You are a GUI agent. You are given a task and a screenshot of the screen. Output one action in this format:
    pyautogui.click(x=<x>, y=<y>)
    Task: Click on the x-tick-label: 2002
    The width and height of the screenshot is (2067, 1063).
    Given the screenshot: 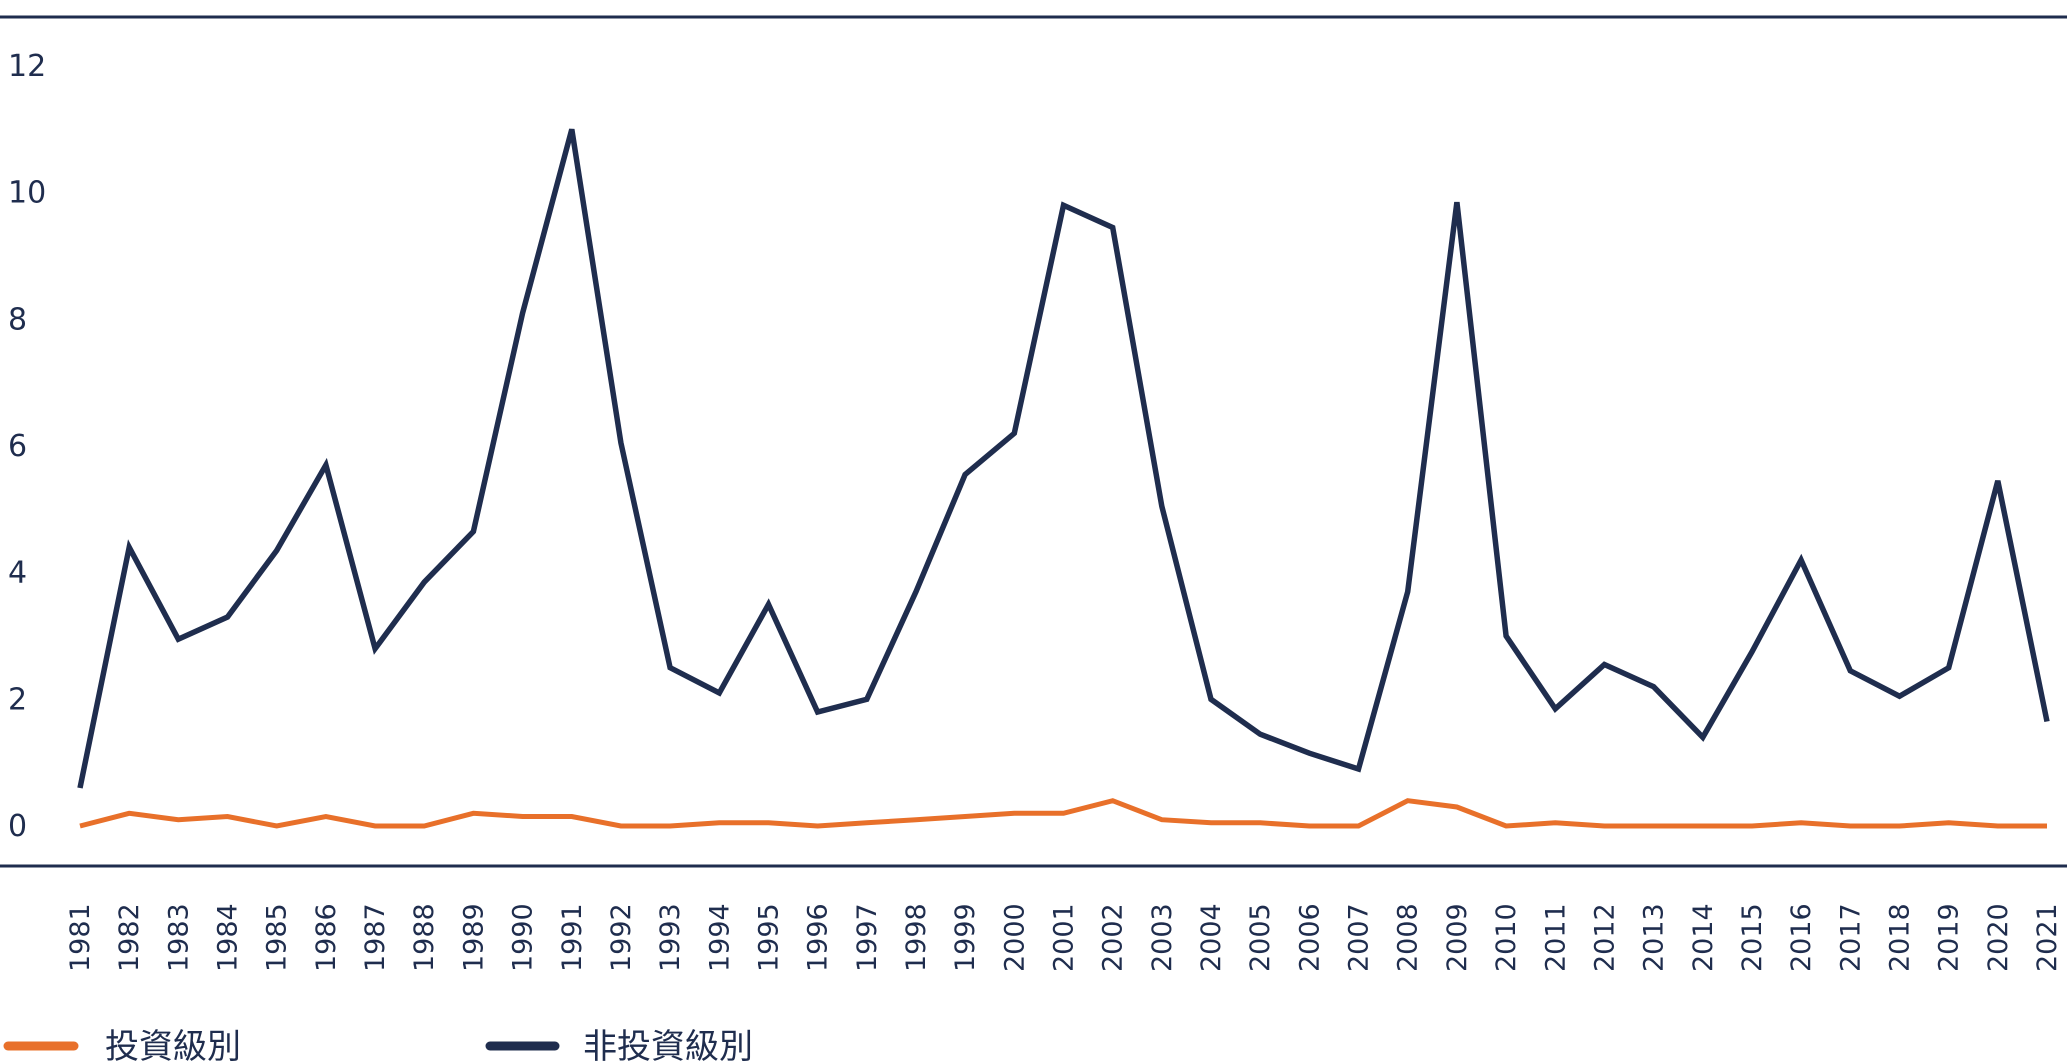 What is the action you would take?
    pyautogui.click(x=1113, y=937)
    